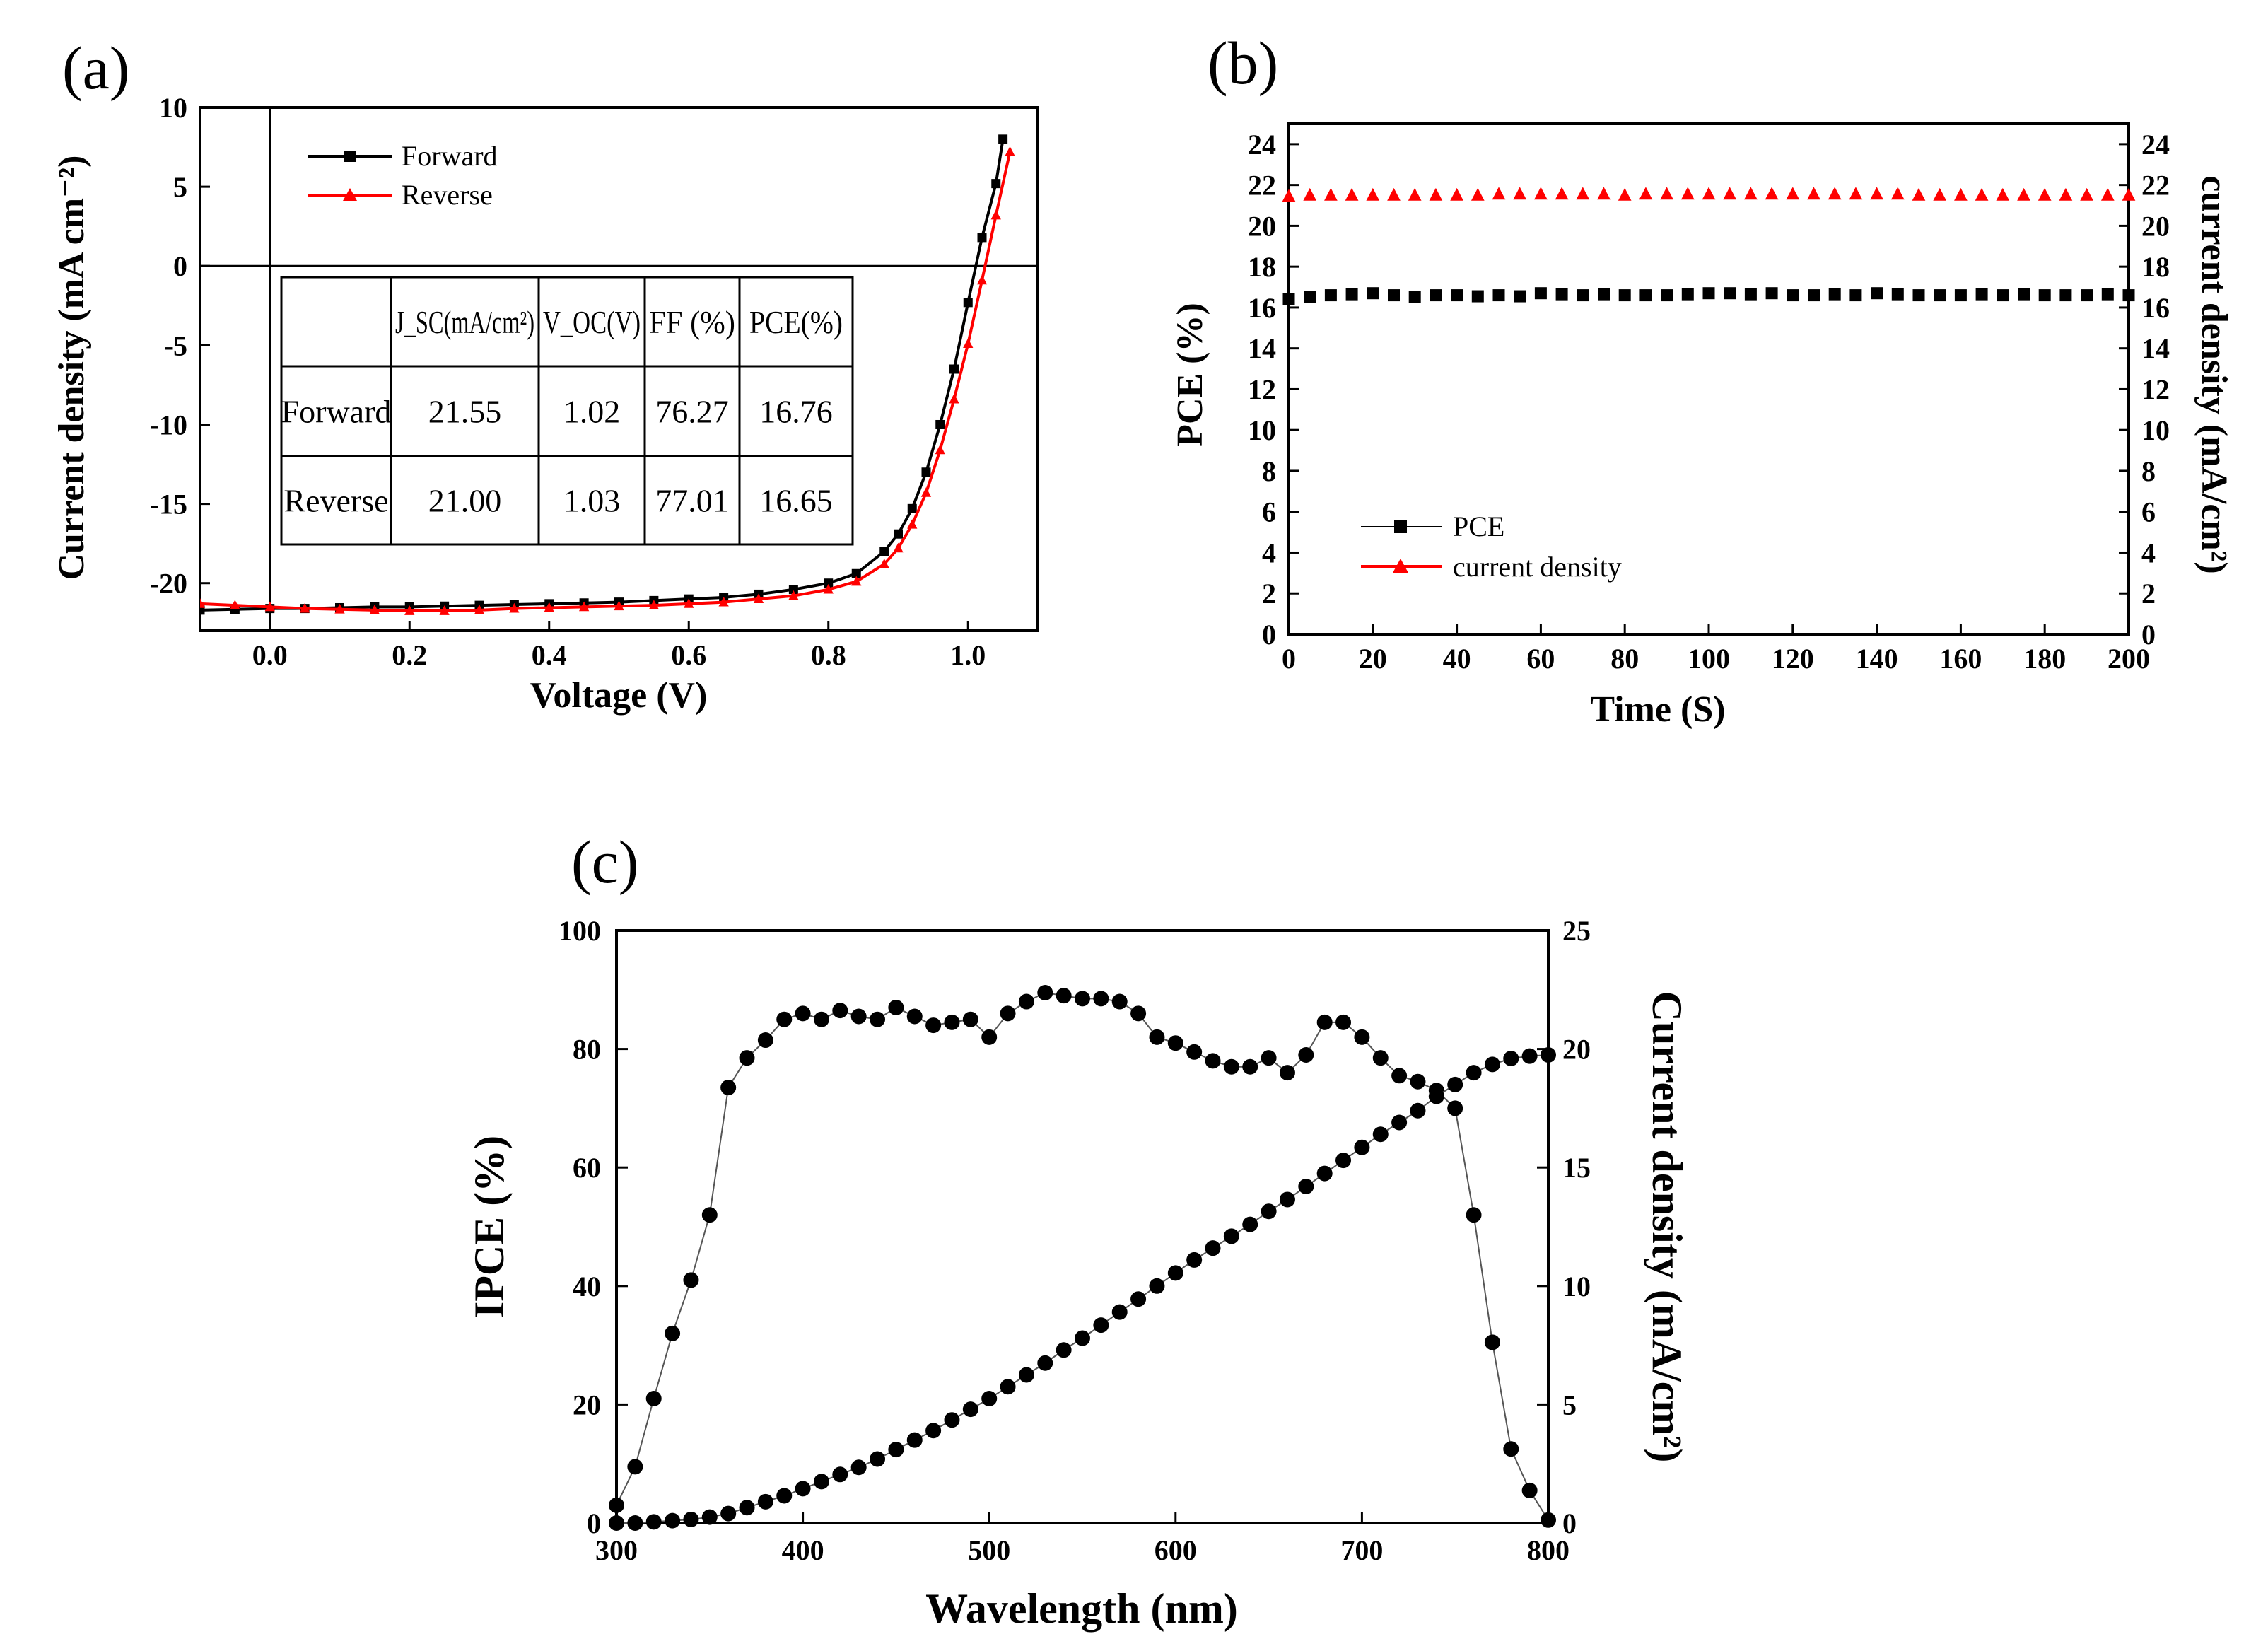 Image resolution: width=2268 pixels, height=1651 pixels. What do you see at coordinates (465, 412) in the screenshot?
I see `table-cell: 21.55` at bounding box center [465, 412].